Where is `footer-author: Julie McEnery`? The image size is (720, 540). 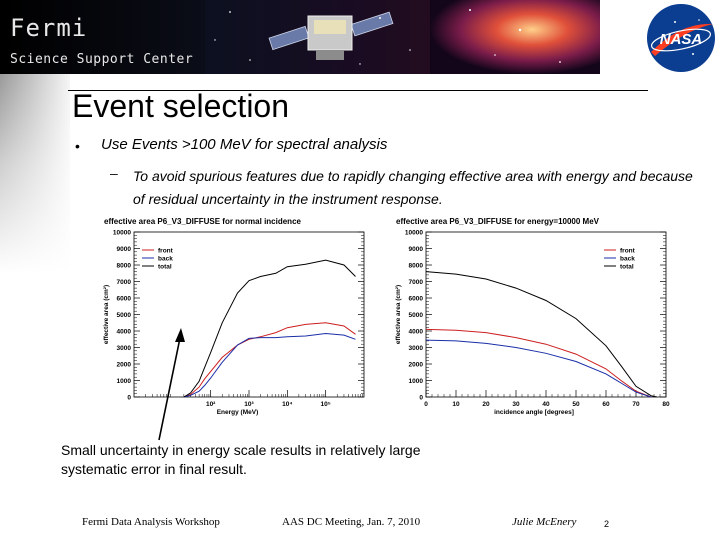
footer-author: Julie McEnery is located at coordinates (544, 522).